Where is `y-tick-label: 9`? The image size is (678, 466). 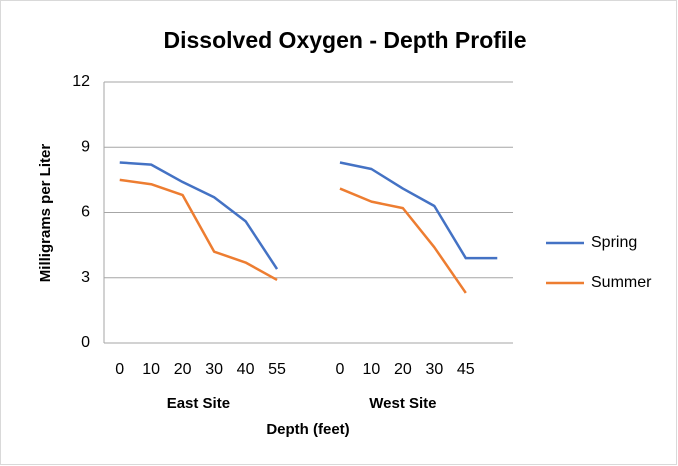 y-tick-label: 9 is located at coordinates (85, 146).